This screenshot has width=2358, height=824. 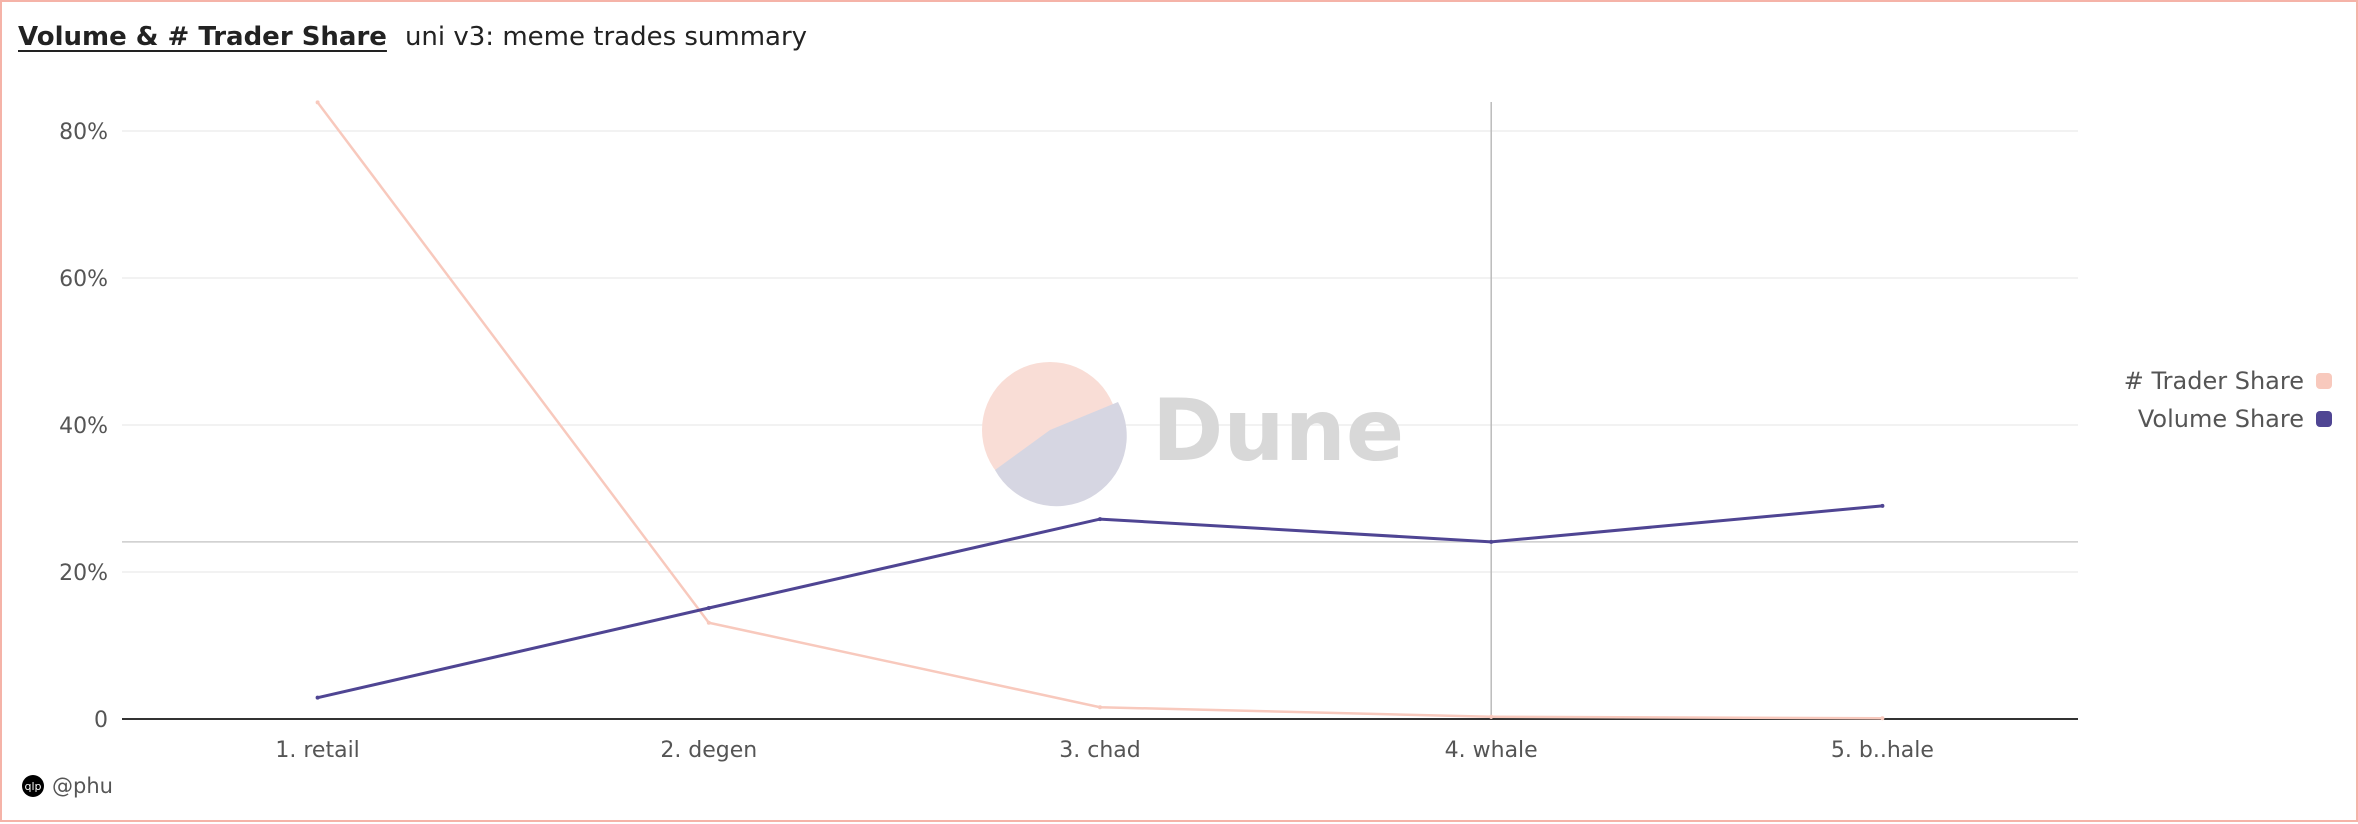 I want to click on watermark-text: Dune, so click(x=1278, y=431).